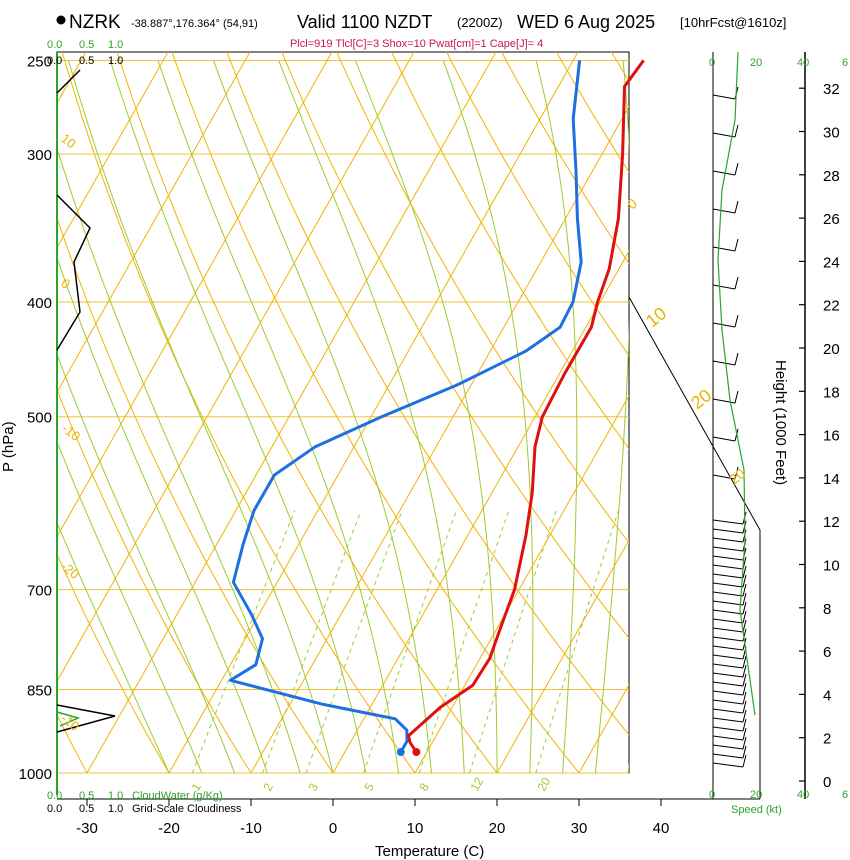 This screenshot has width=850, height=860. What do you see at coordinates (831, 89) in the screenshot?
I see `height-tick-32: 32` at bounding box center [831, 89].